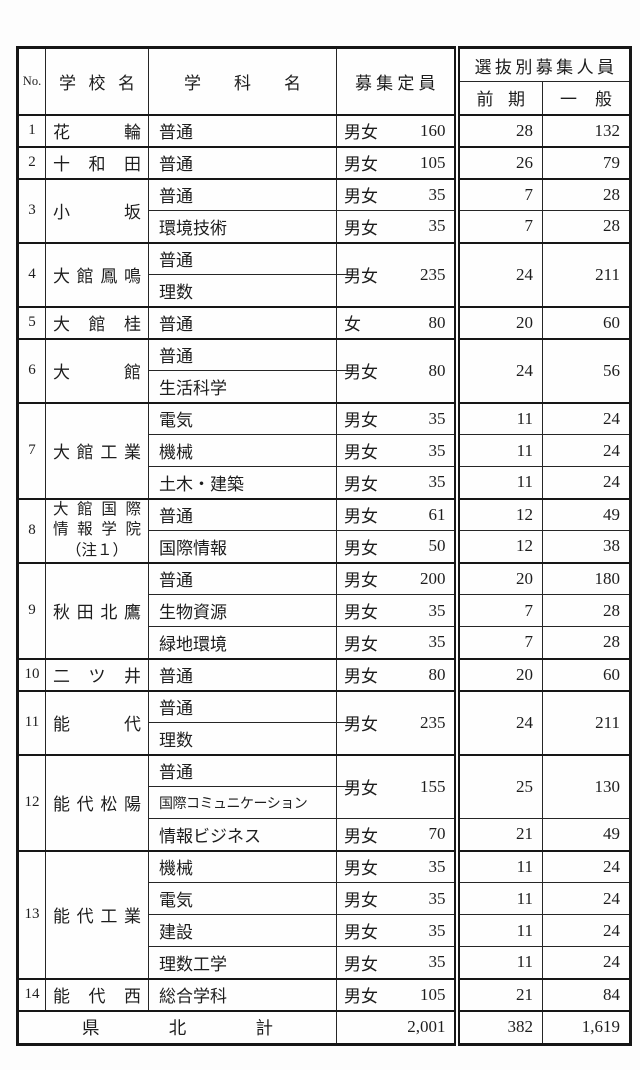 This screenshot has height=1070, width=640. Describe the element at coordinates (396, 1027) in the screenshot. I see `footer-total-capacity: 2,001` at that location.